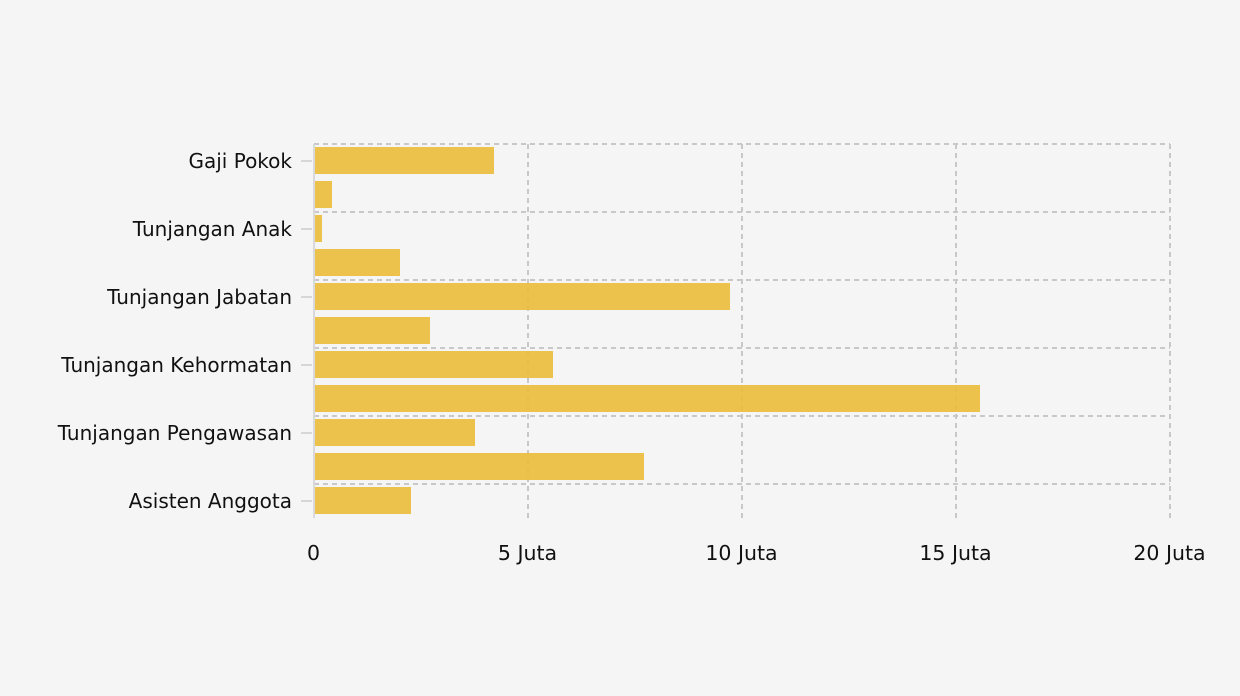  What do you see at coordinates (955, 553) in the screenshot?
I see `x-tick-label-15-juta: 15 Juta` at bounding box center [955, 553].